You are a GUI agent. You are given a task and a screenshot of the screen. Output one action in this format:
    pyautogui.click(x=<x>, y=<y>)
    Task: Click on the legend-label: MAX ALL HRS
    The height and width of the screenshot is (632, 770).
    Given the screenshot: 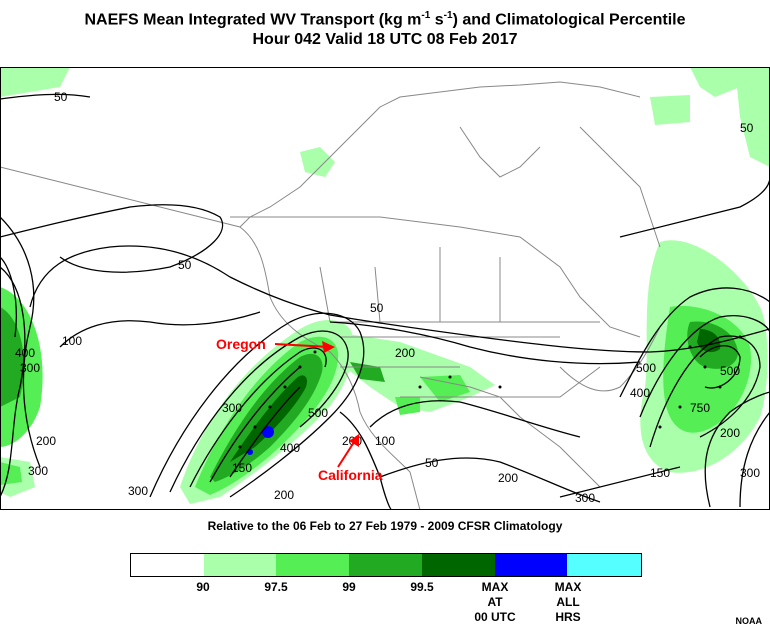 What is the action you would take?
    pyautogui.click(x=568, y=602)
    